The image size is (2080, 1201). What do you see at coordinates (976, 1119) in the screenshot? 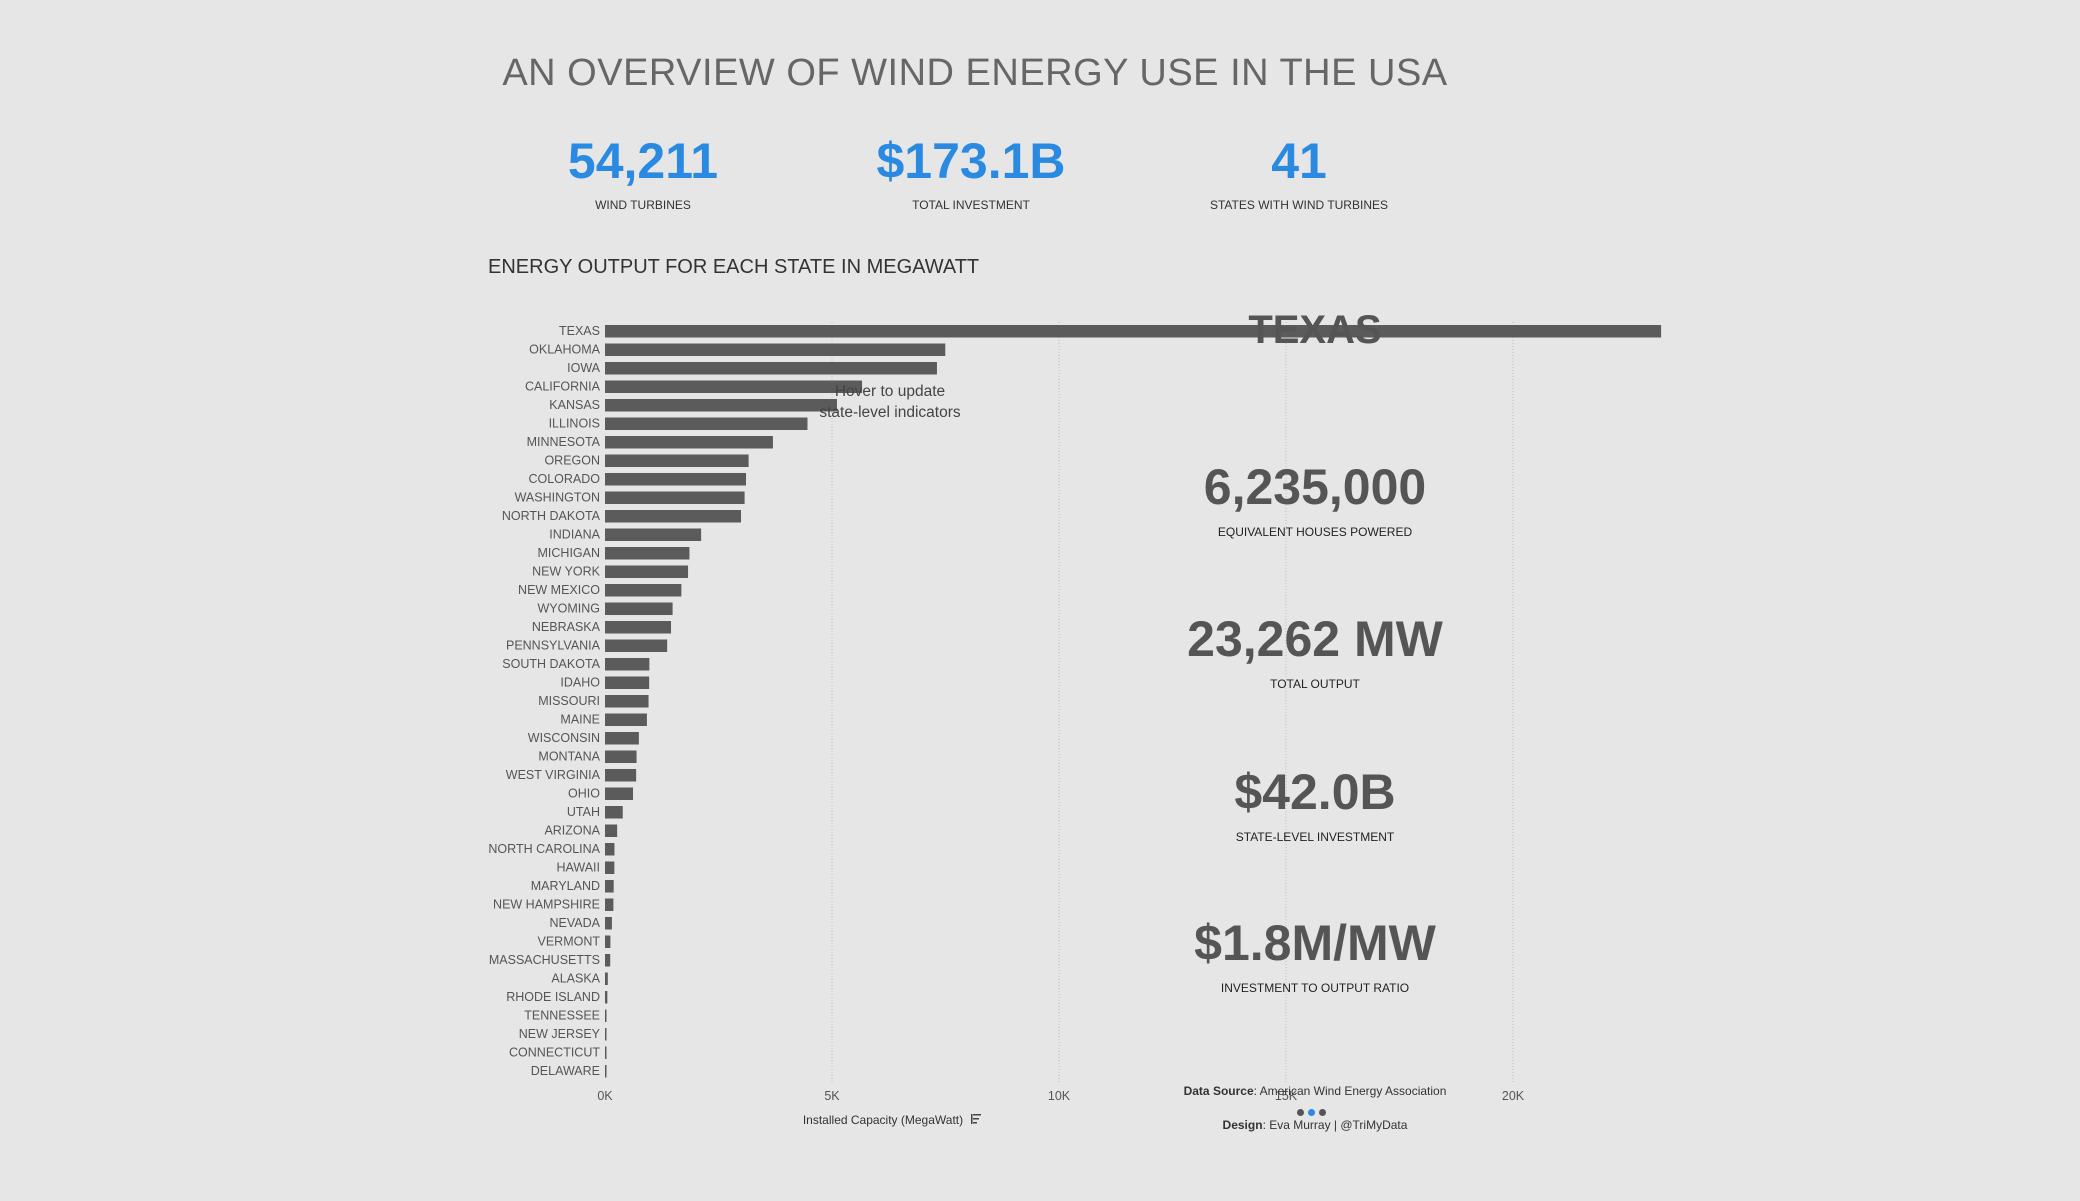
I see `sort-icon` at bounding box center [976, 1119].